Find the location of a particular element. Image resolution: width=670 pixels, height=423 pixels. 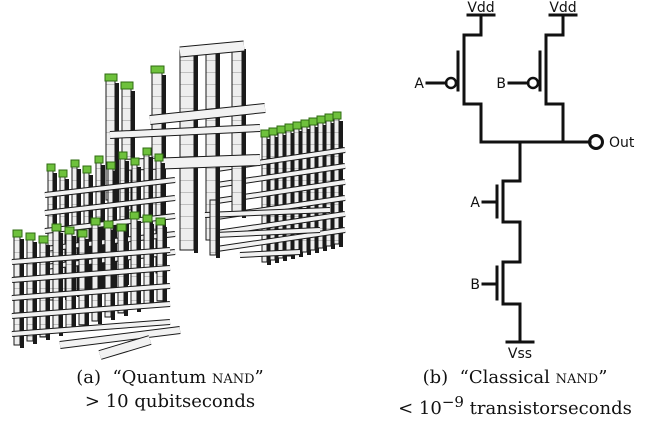

caption-b-cost-base: 10 is located at coordinates (430, 408).